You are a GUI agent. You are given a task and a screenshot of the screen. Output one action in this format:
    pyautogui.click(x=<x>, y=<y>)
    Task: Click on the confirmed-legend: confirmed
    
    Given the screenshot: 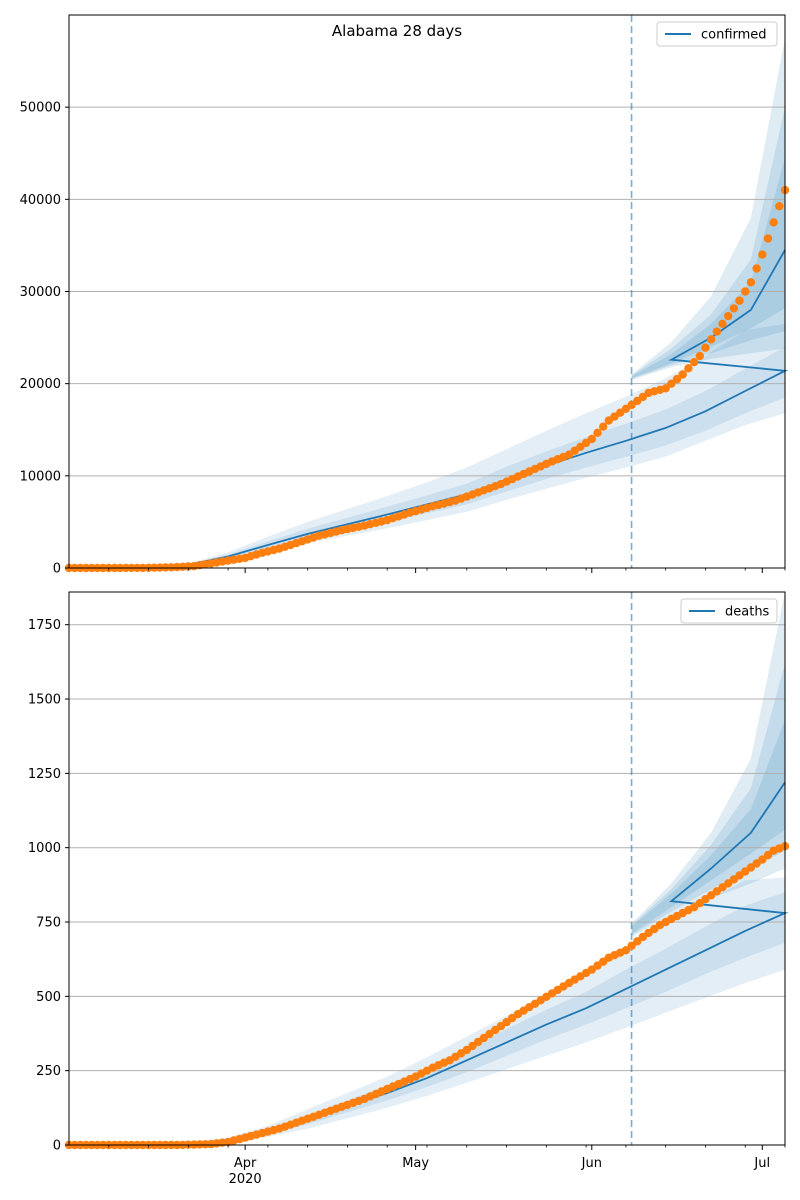 What is the action you would take?
    pyautogui.click(x=717, y=34)
    